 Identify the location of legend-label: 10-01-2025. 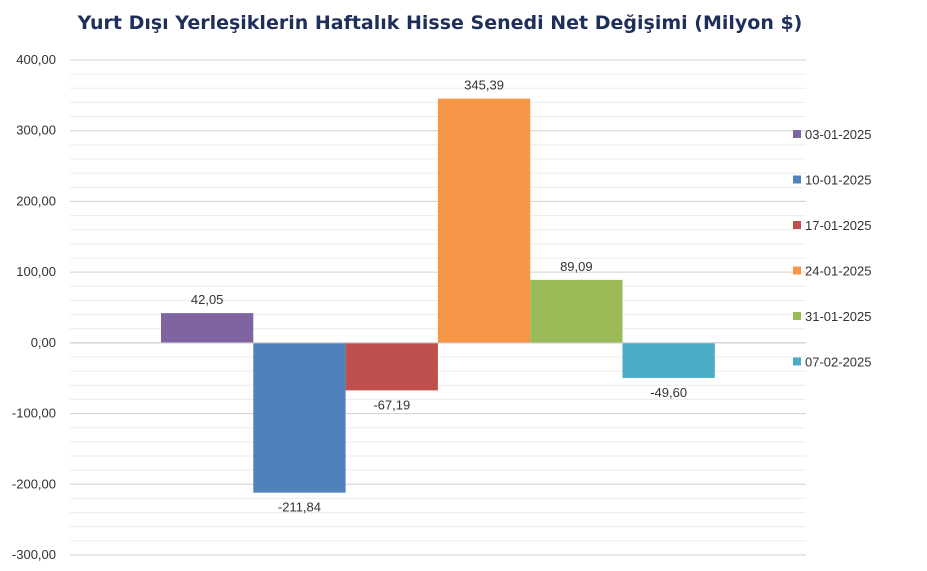
(838, 180).